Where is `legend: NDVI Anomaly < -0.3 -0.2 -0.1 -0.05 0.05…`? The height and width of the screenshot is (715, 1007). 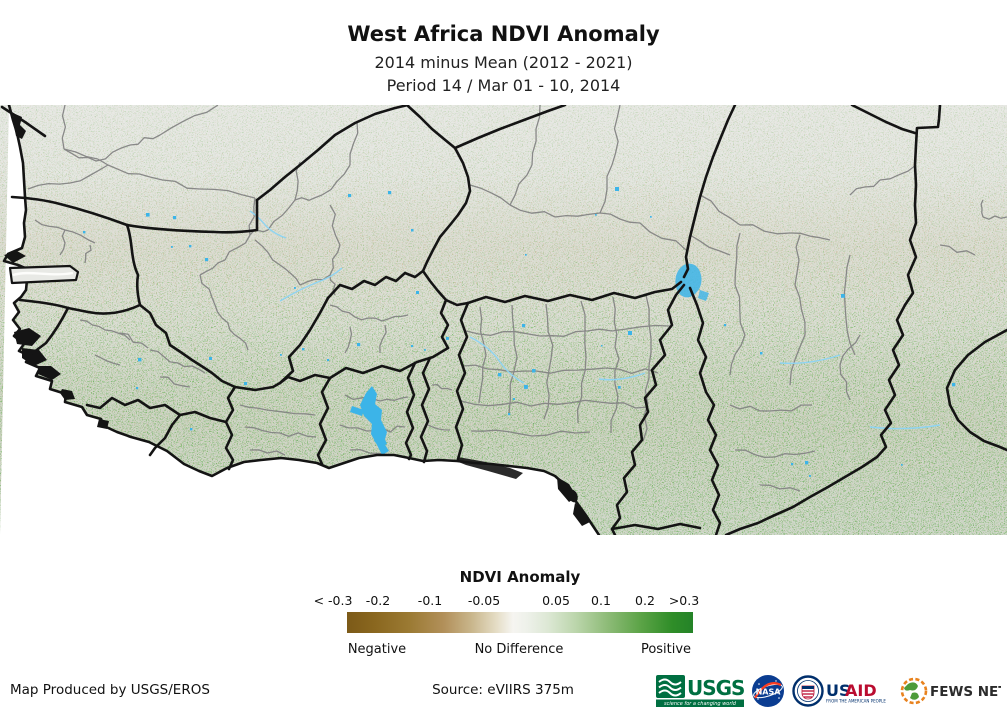 legend: NDVI Anomaly < -0.3 -0.2 -0.1 -0.05 0.05… is located at coordinates (503, 612).